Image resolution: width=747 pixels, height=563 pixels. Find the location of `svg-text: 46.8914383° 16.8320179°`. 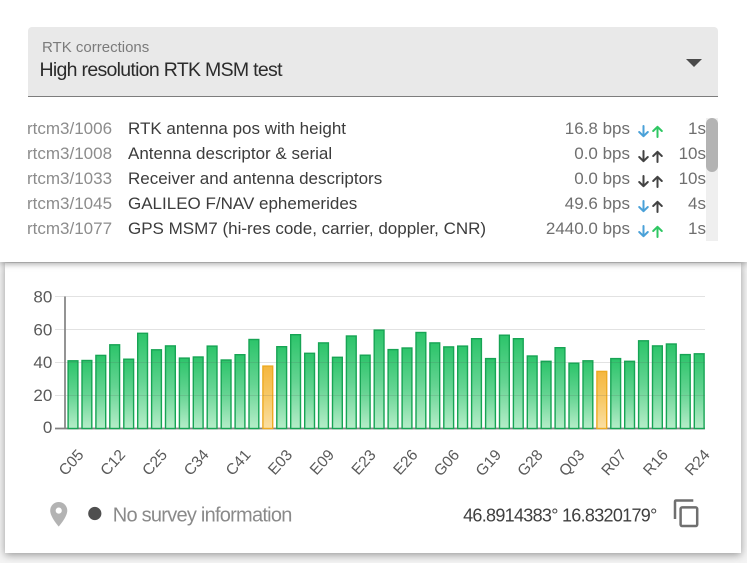

svg-text: 46.8914383° 16.8320179° is located at coordinates (560, 515).